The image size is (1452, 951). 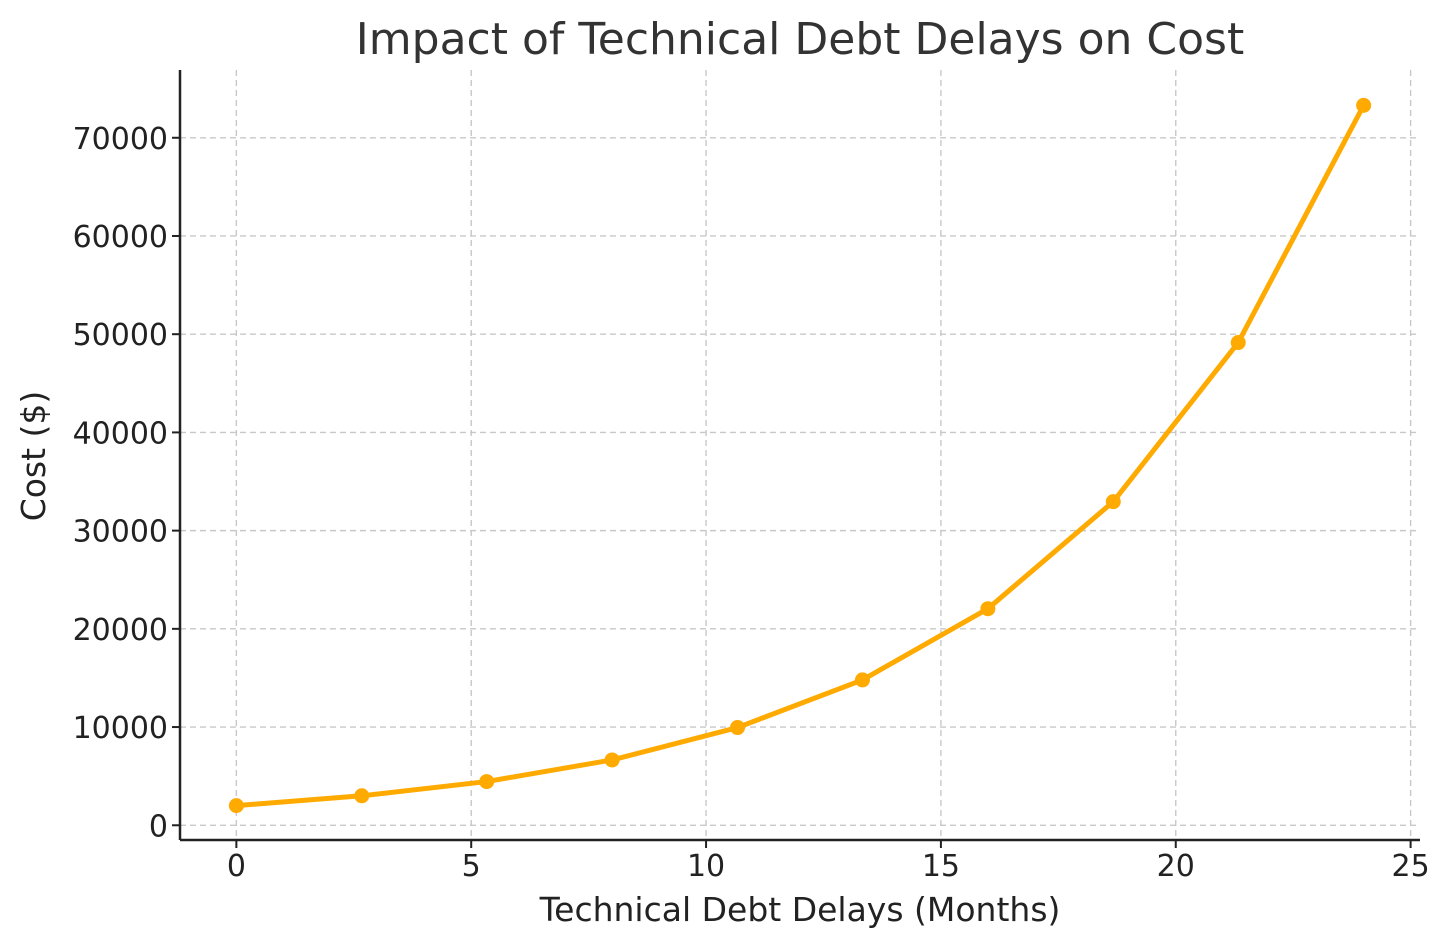 What do you see at coordinates (471, 866) in the screenshot?
I see `x-tick-label: 5` at bounding box center [471, 866].